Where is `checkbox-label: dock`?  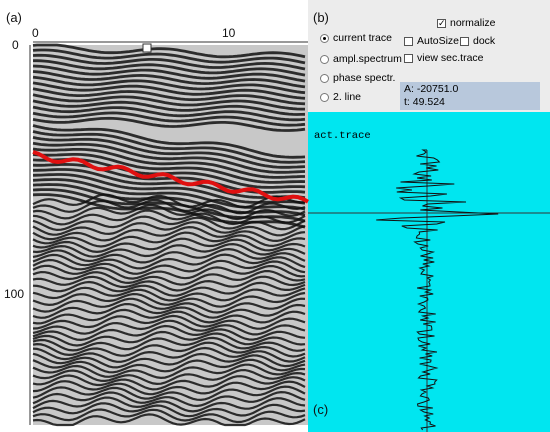
checkbox-label: dock is located at coordinates (484, 41).